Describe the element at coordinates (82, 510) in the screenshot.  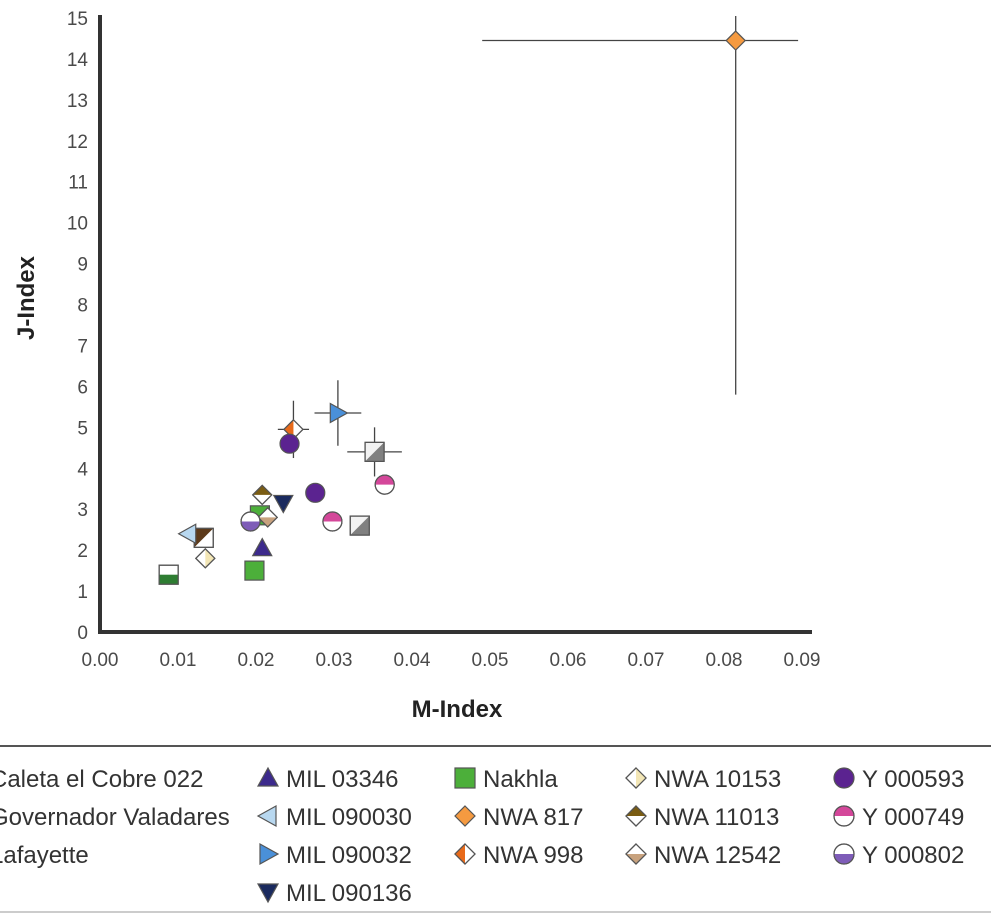
I see `y-tick-label: 3` at that location.